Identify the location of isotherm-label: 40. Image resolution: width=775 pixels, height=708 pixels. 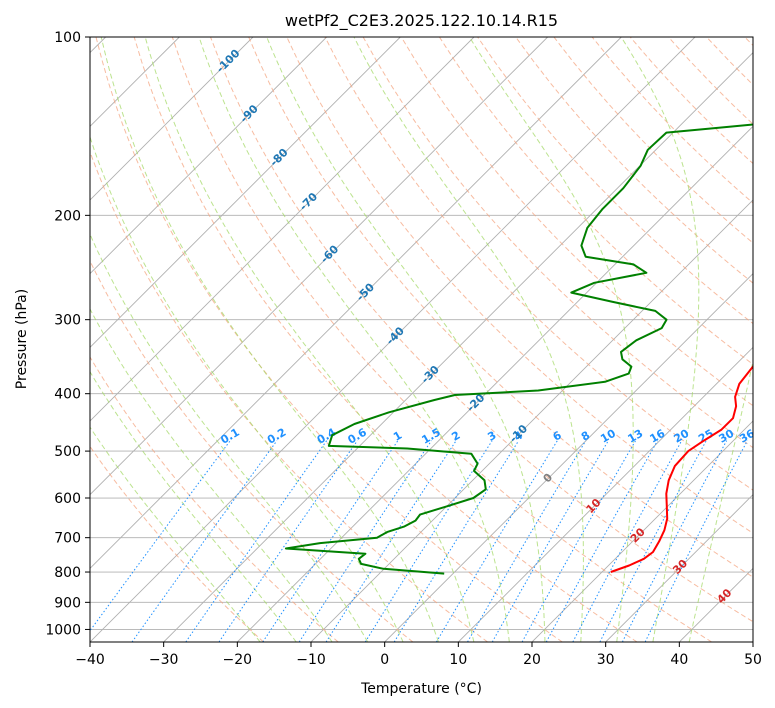
(724, 596).